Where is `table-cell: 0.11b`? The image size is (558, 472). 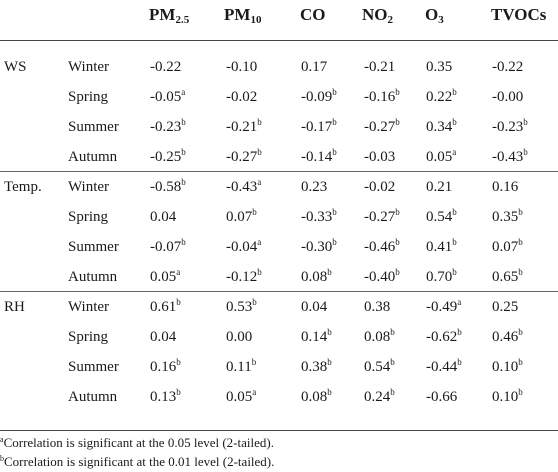 table-cell: 0.11b is located at coordinates (241, 367).